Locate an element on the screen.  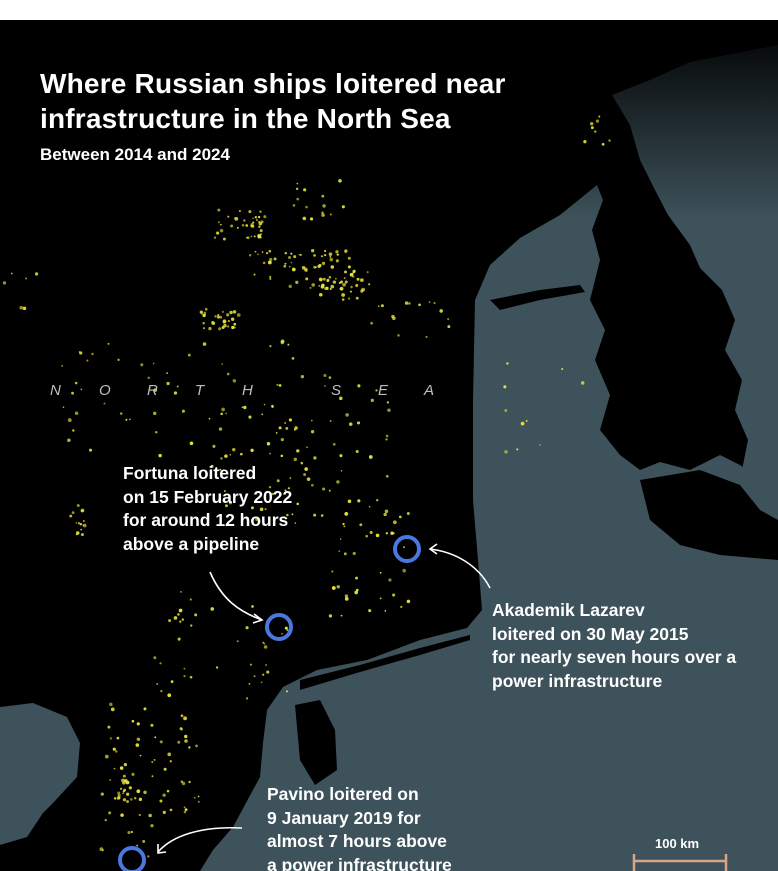
baltic-sea is located at coordinates (709, 515).